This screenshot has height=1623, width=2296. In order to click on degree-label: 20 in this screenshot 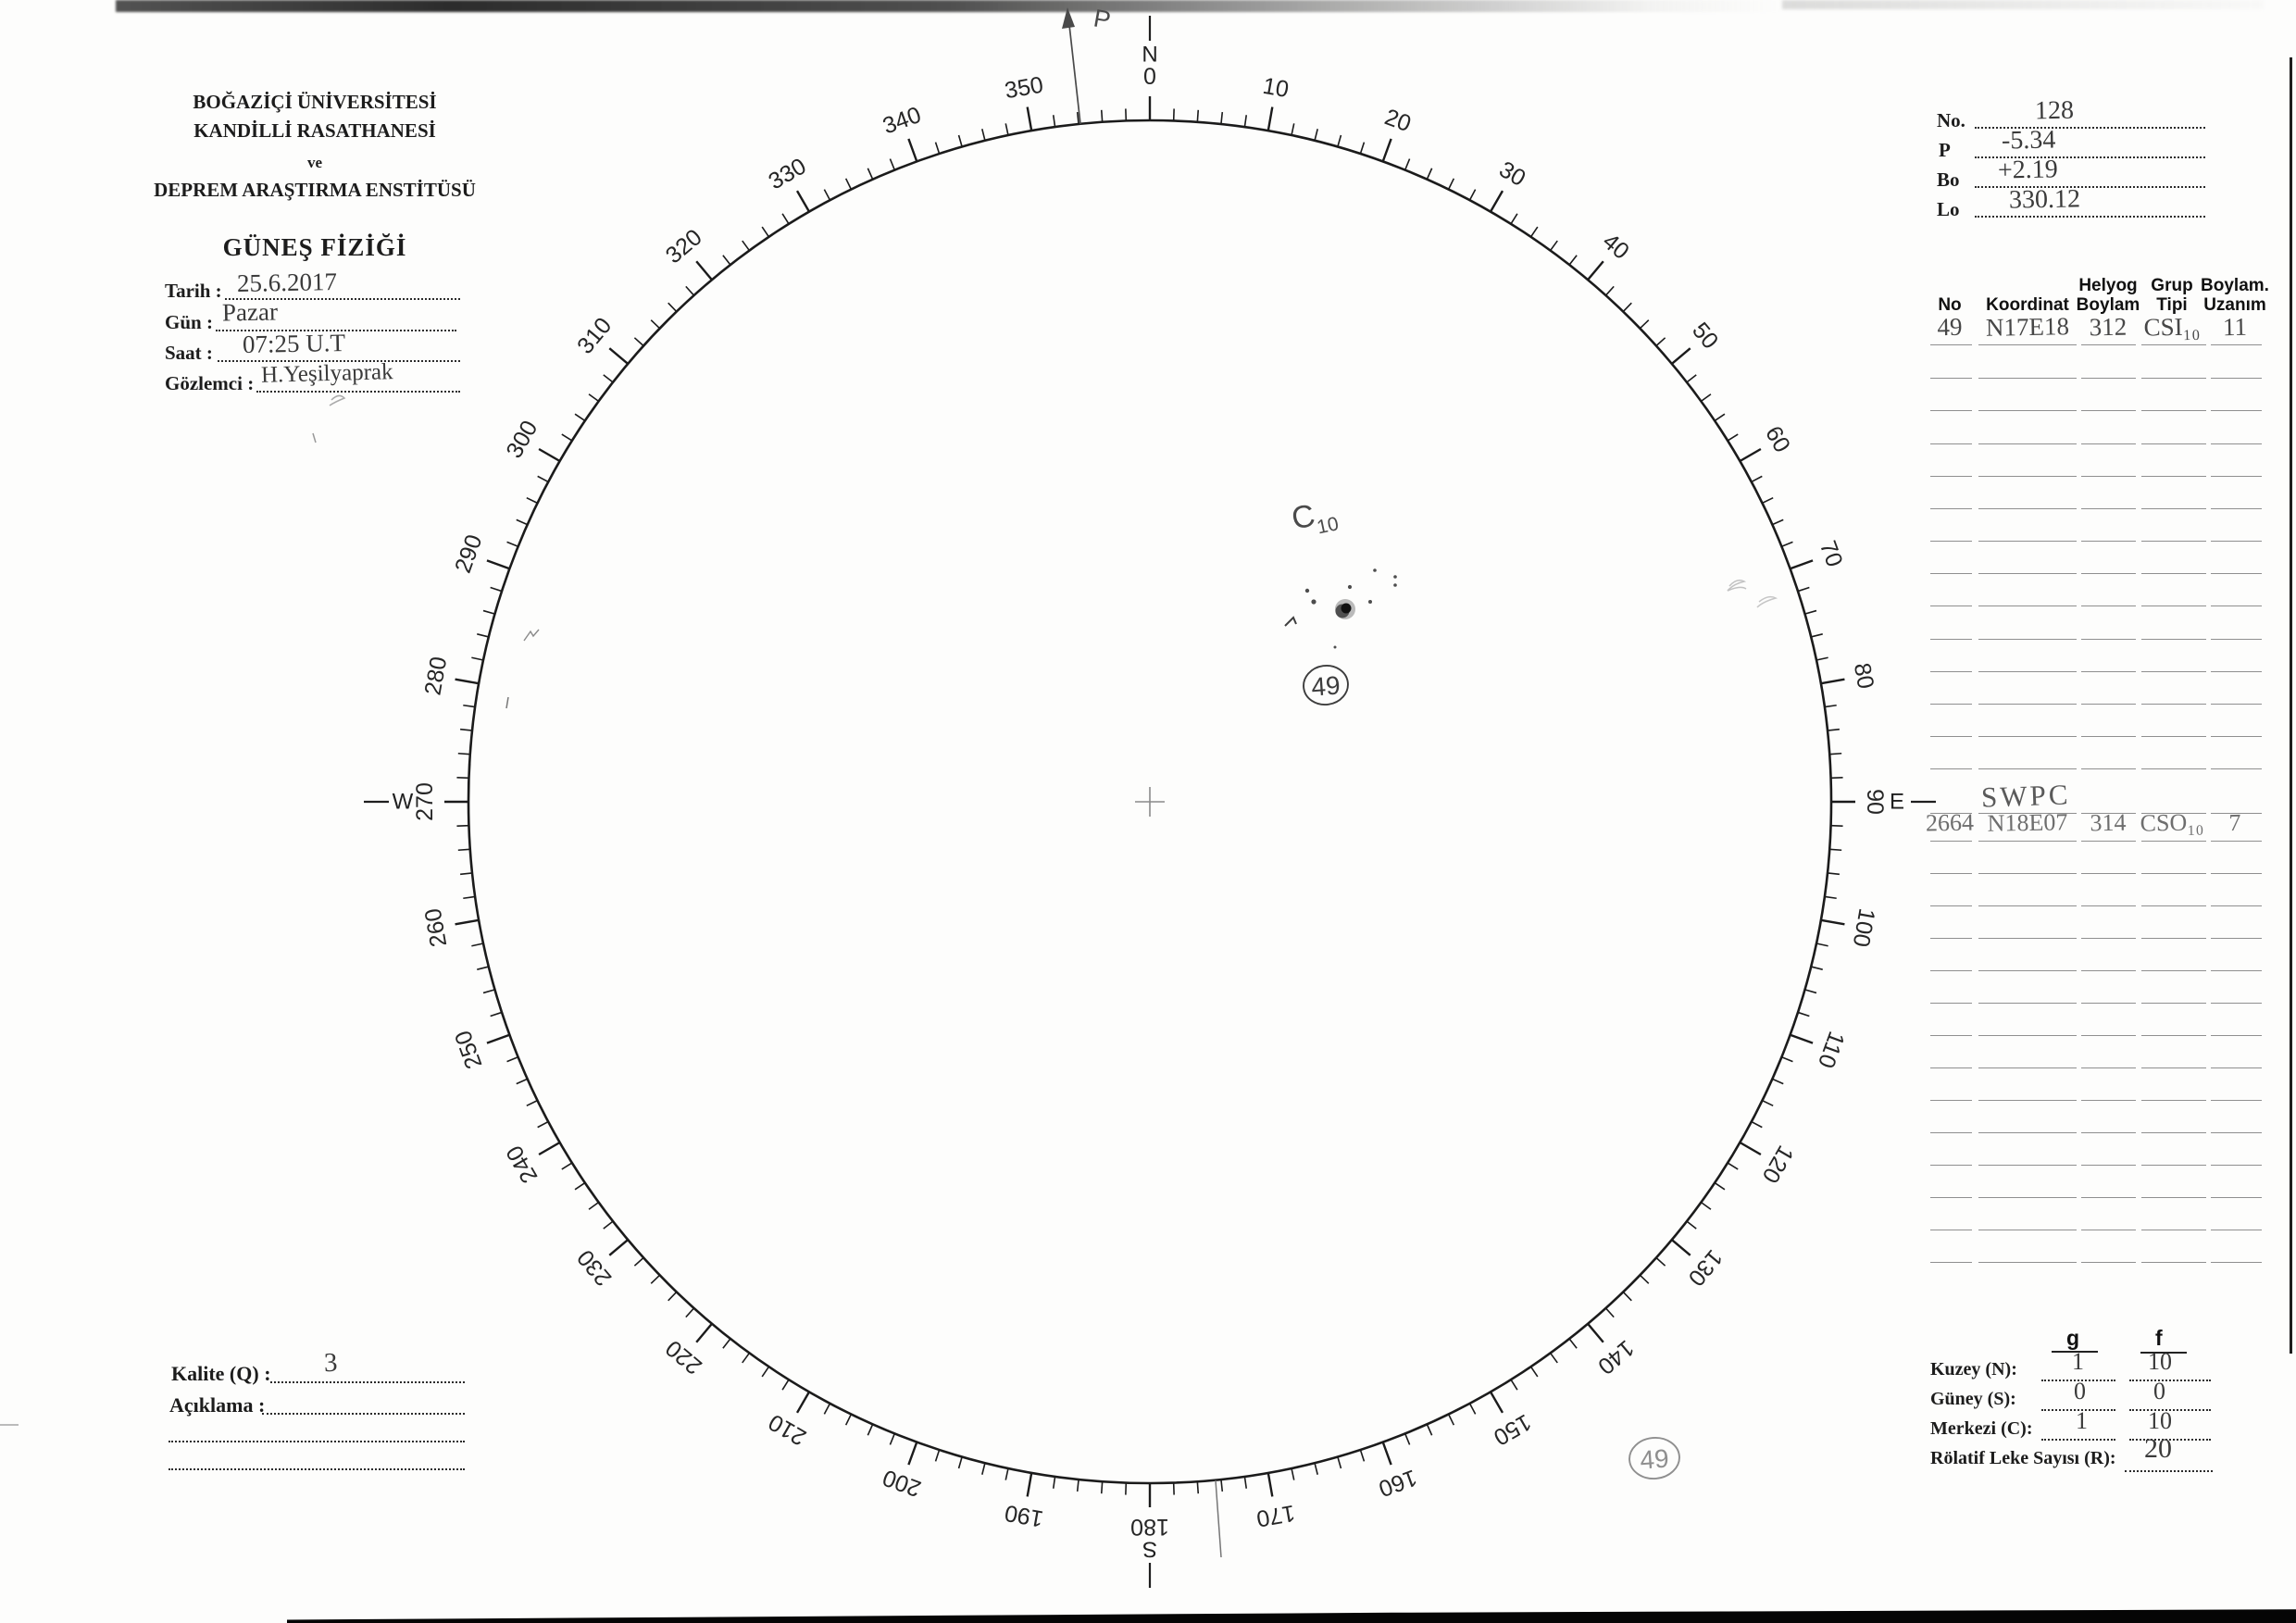, I will do `click(1398, 121)`.